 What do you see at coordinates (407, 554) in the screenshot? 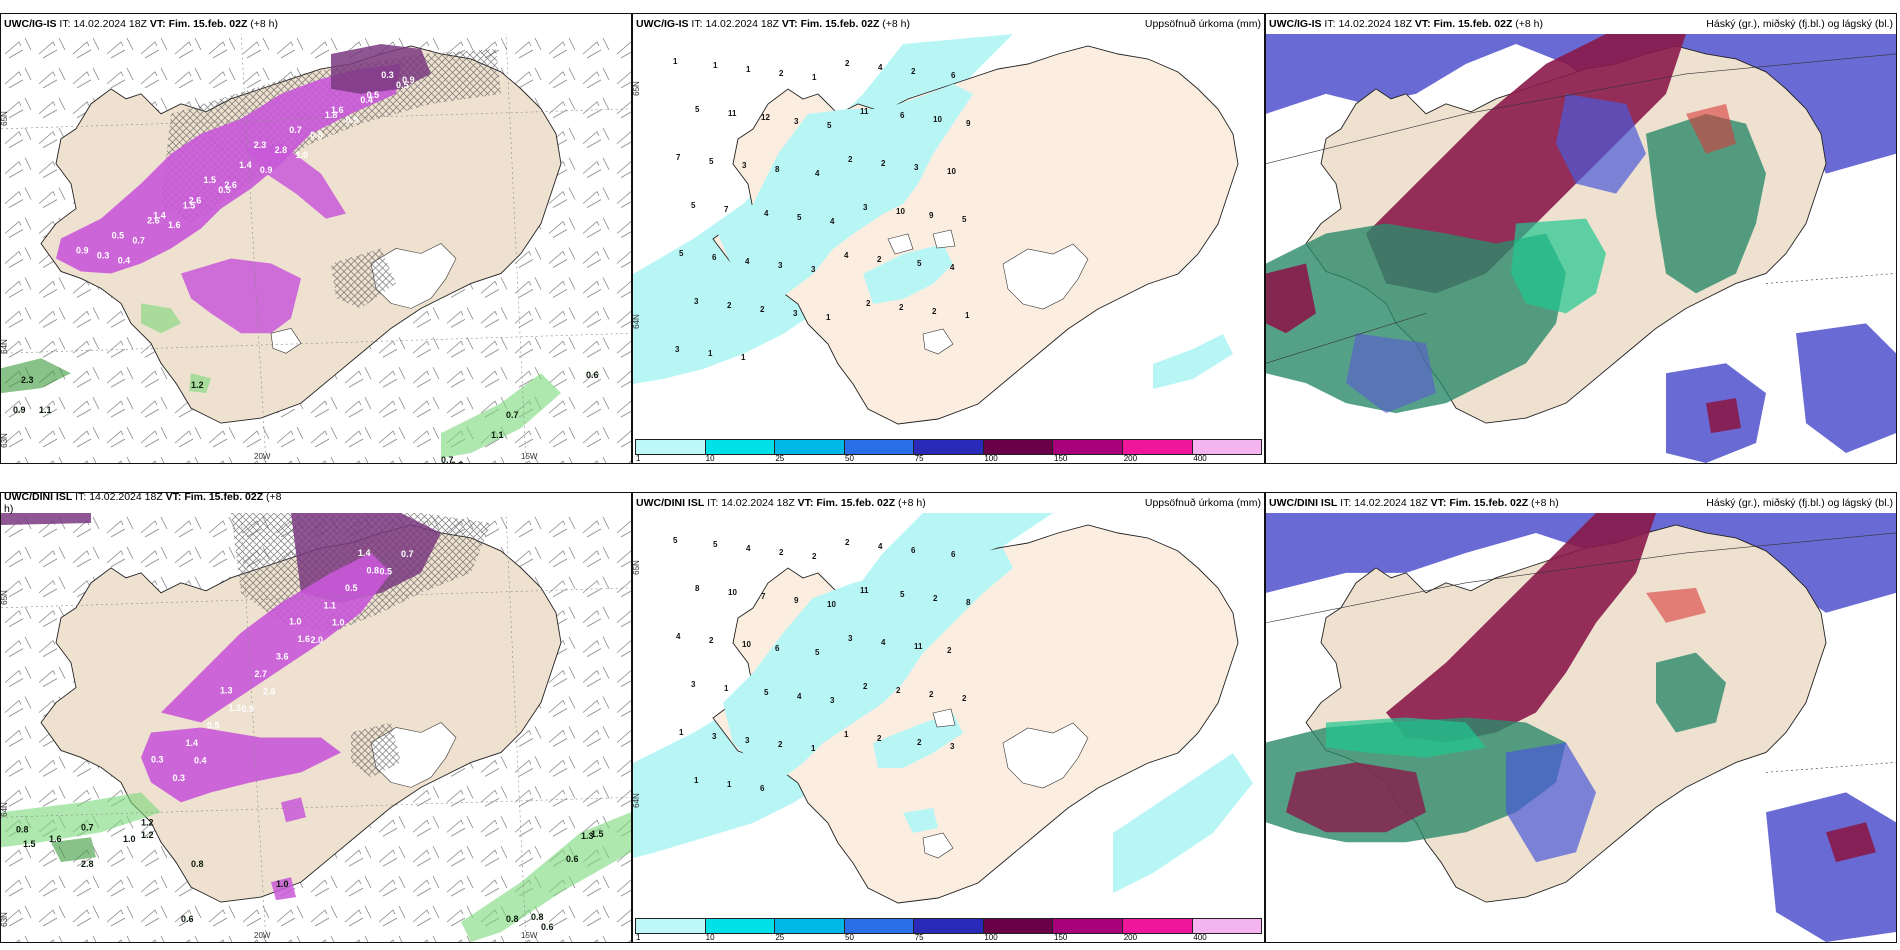
I see `precip-value-label: 0.7` at bounding box center [407, 554].